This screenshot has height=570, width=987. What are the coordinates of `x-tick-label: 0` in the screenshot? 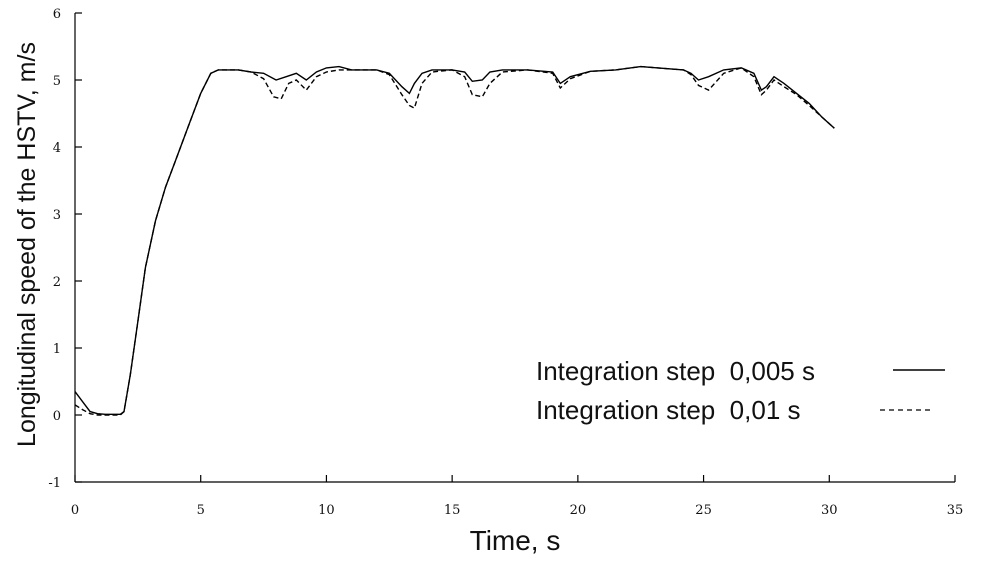 It's located at (75, 510).